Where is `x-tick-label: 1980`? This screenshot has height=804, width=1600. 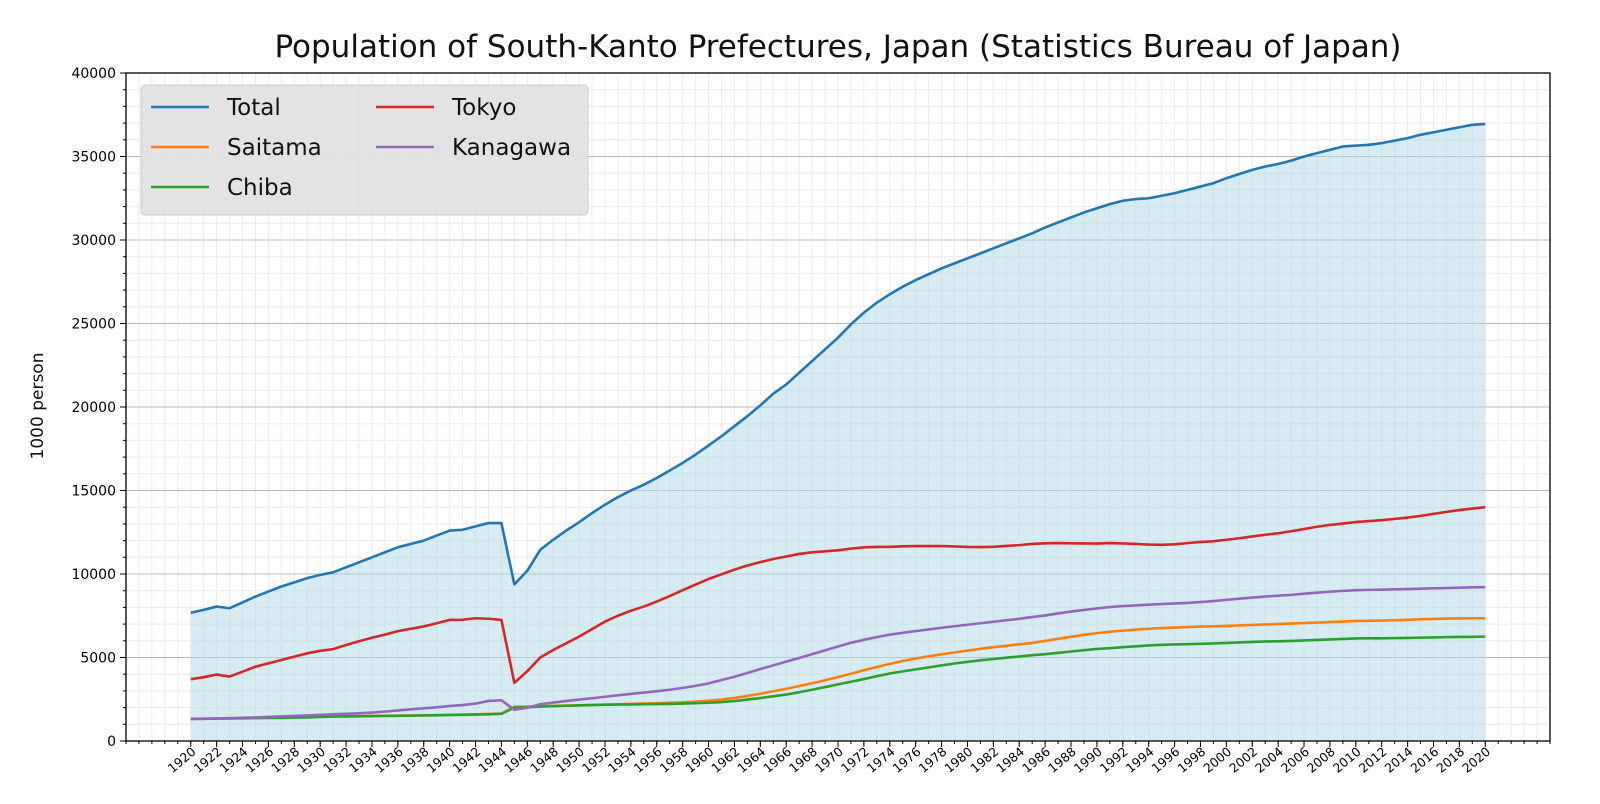
x-tick-label: 1980 is located at coordinates (958, 760).